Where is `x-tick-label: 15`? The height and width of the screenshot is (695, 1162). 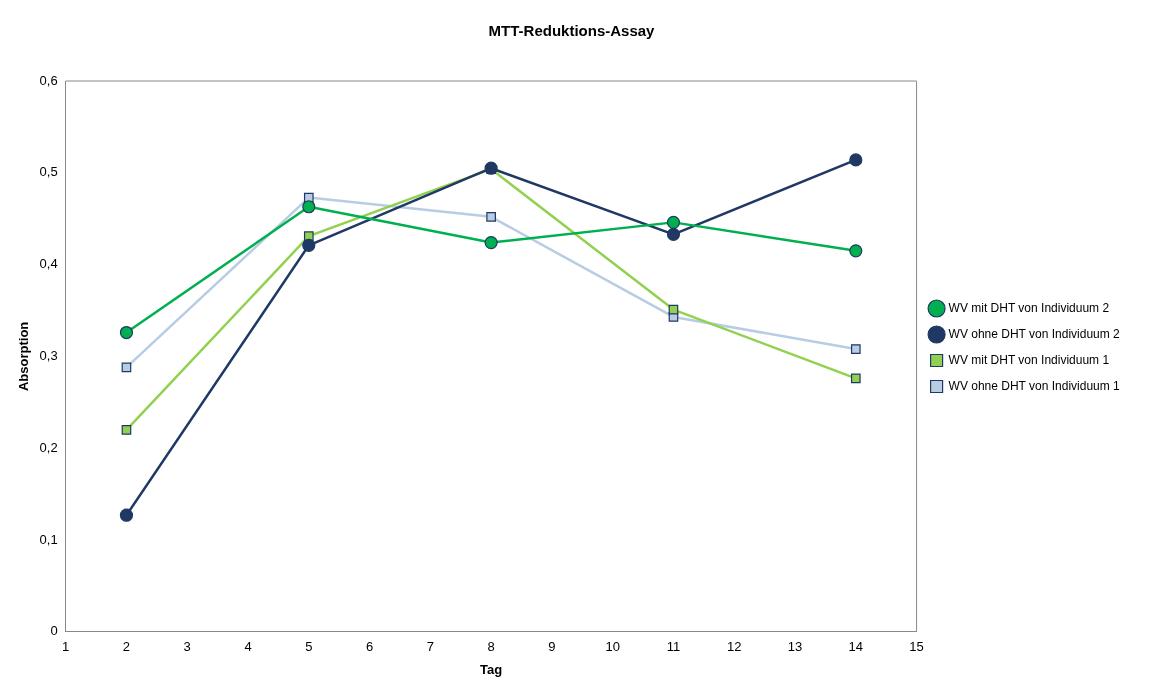
x-tick-label: 15 is located at coordinates (916, 647).